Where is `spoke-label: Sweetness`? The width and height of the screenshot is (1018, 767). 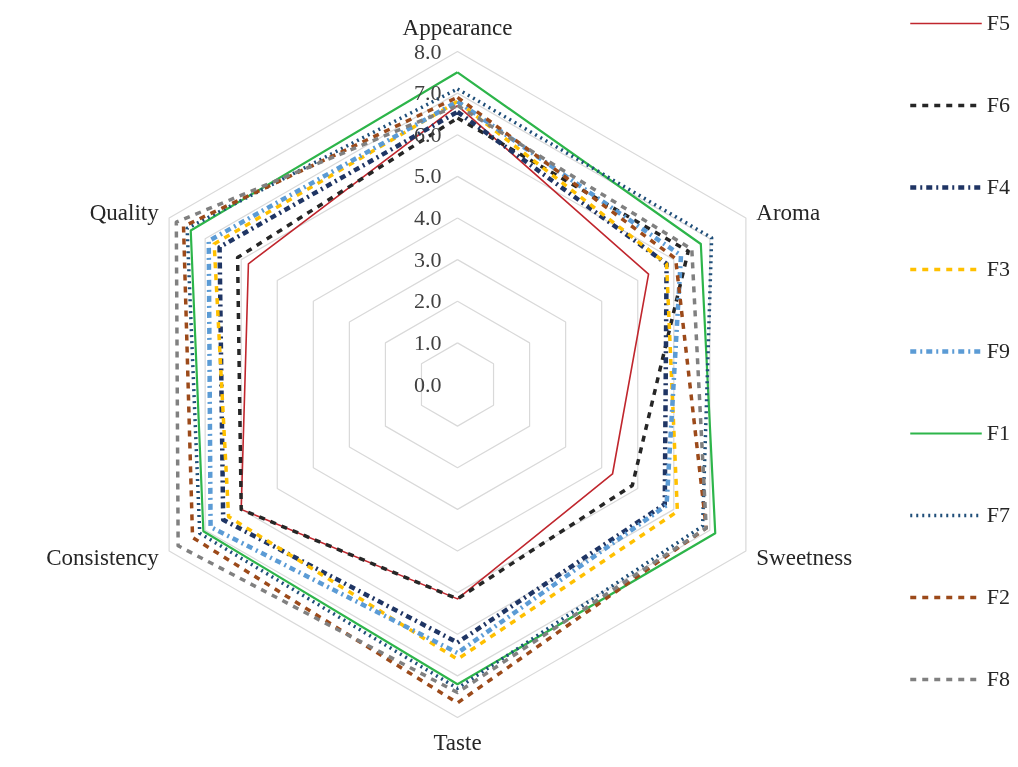 spoke-label: Sweetness is located at coordinates (804, 557).